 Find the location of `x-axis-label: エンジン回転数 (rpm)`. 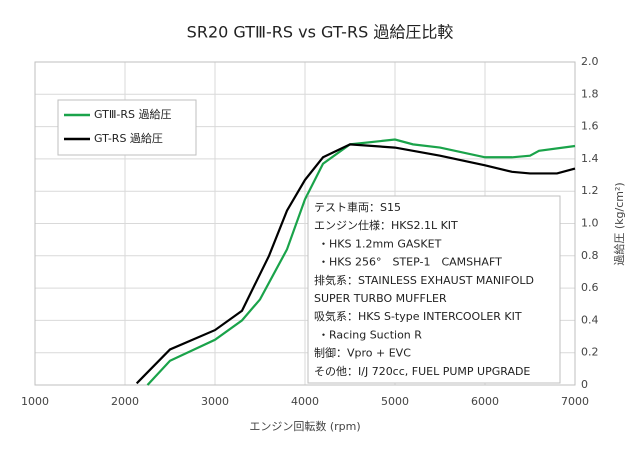

x-axis-label: エンジン回転数 (rpm) is located at coordinates (304, 426).